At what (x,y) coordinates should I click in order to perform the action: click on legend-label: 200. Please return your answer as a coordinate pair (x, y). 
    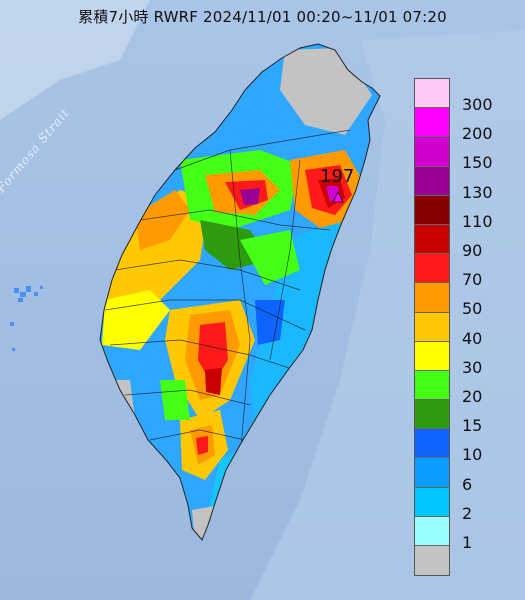
    Looking at the image, I should click on (477, 134).